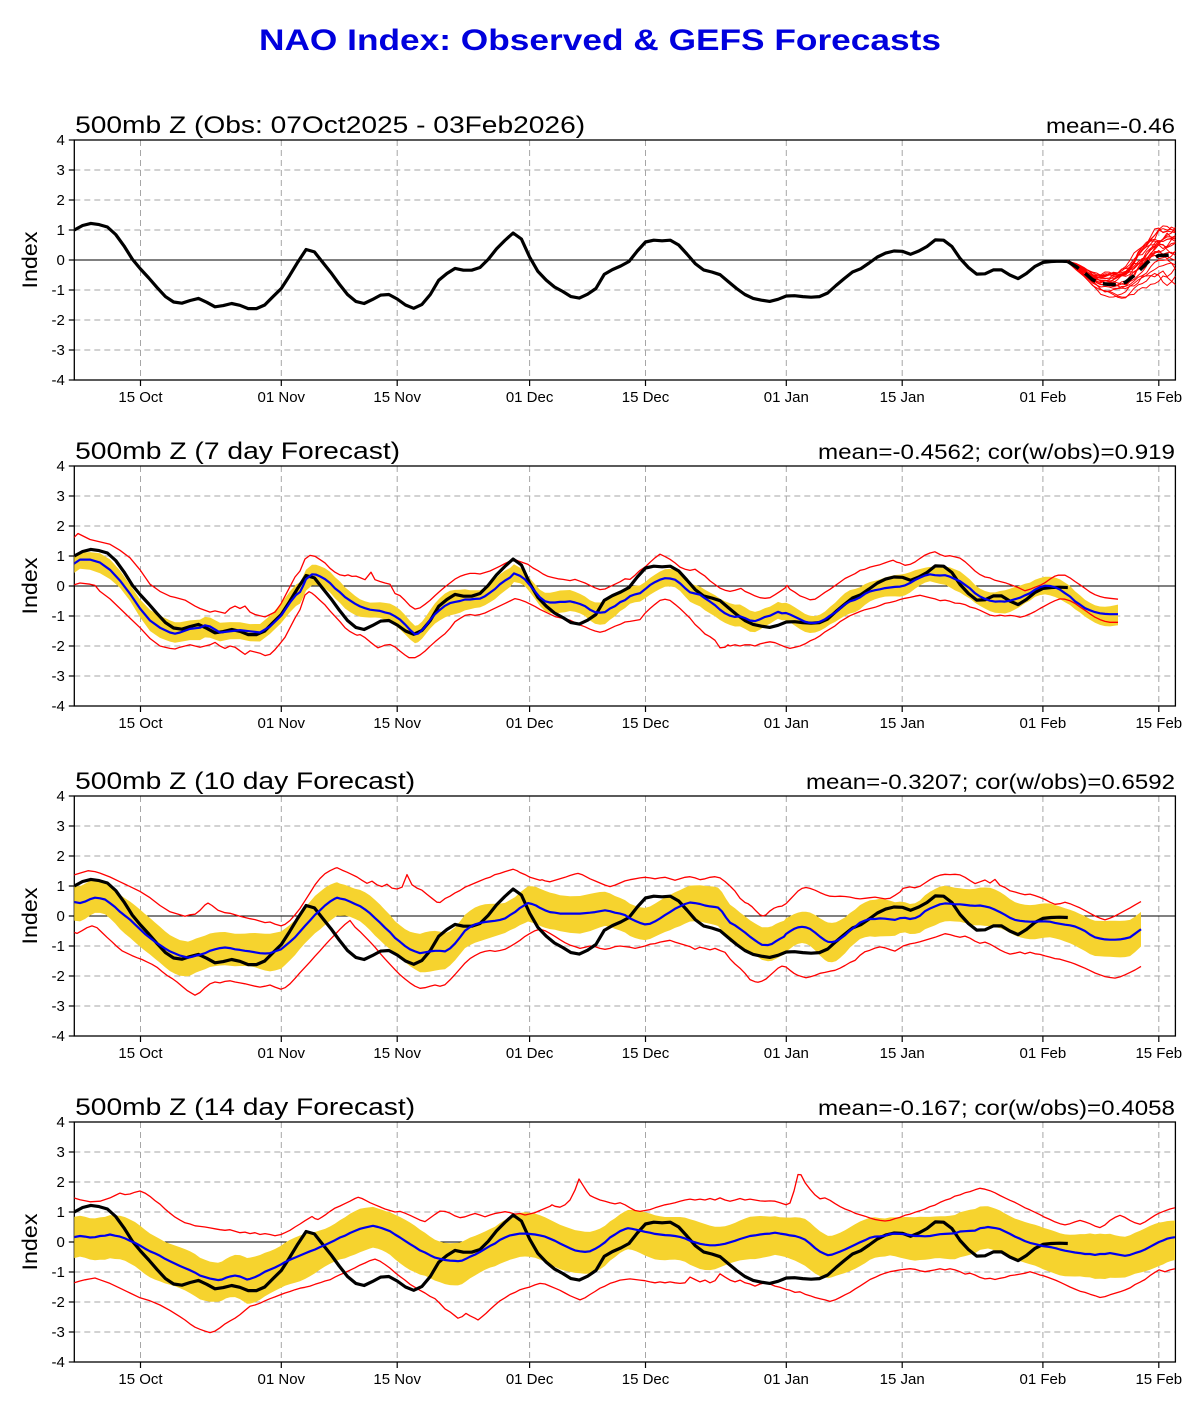  What do you see at coordinates (237, 451) in the screenshot?
I see `svg-text: 500mb Z (7 day Forecast)` at bounding box center [237, 451].